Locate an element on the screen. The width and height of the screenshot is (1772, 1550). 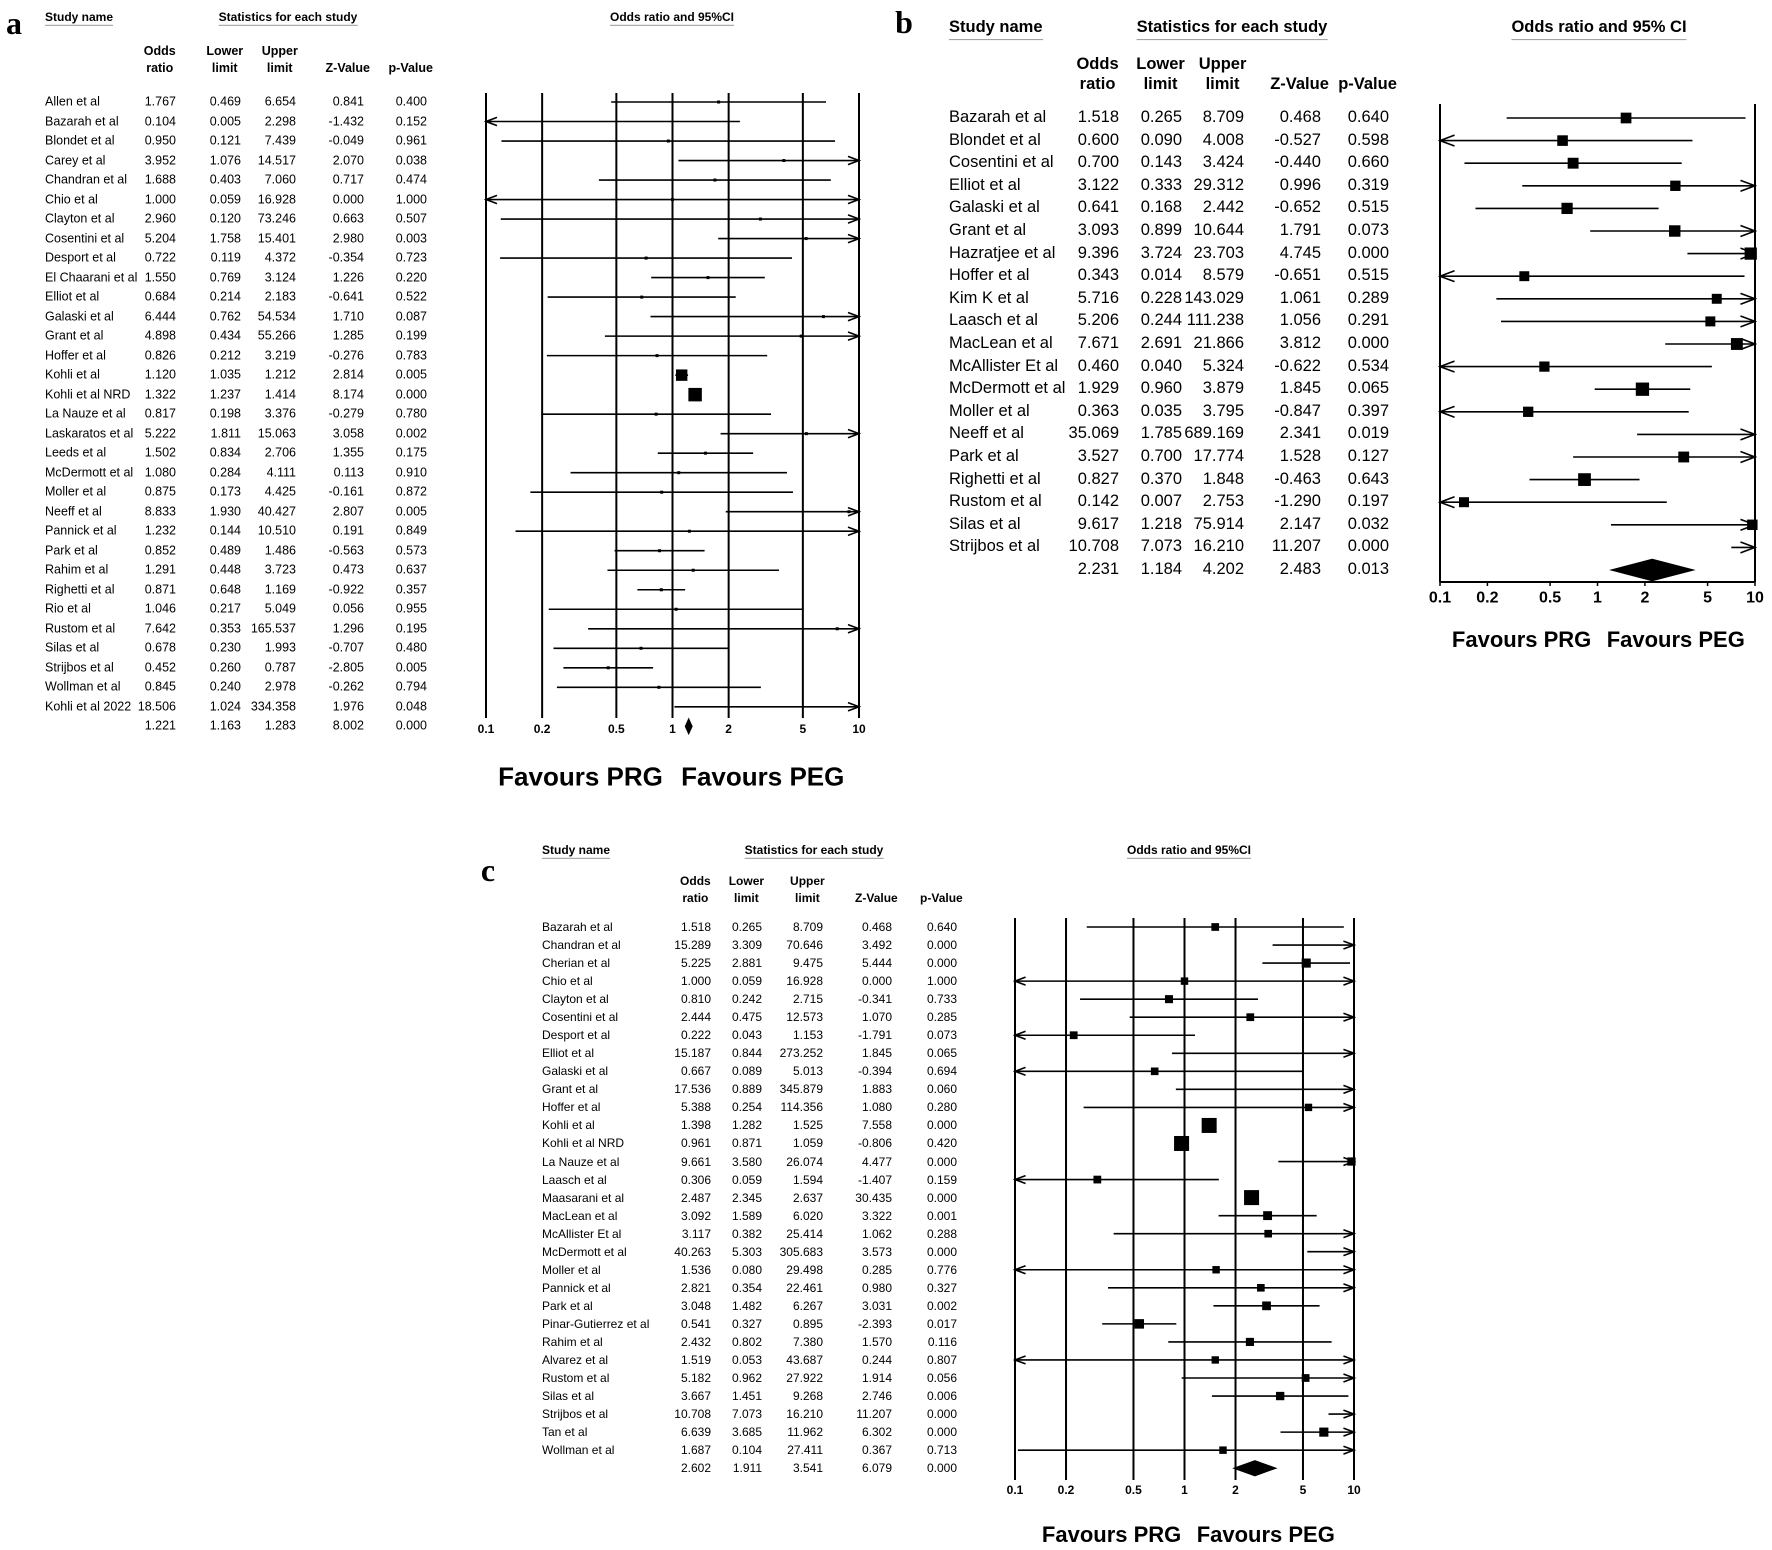
stat-value: 3.723 is located at coordinates (280, 569).